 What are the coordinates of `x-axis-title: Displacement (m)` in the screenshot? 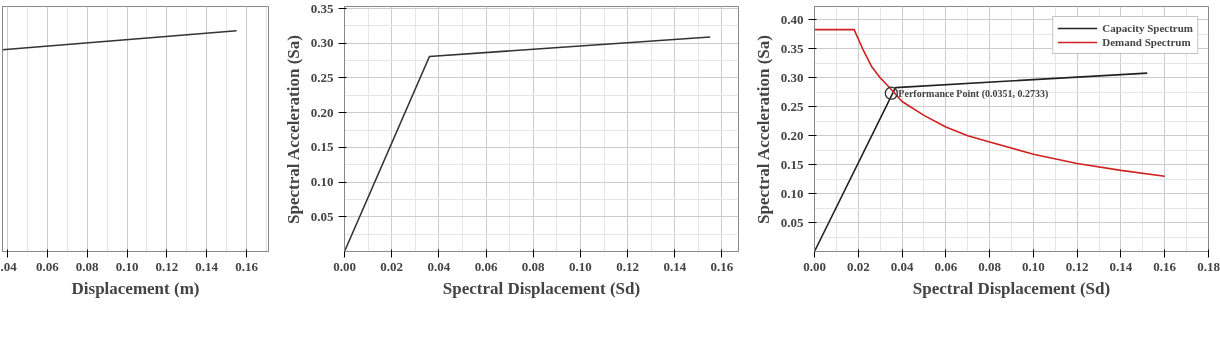 It's located at (135, 288).